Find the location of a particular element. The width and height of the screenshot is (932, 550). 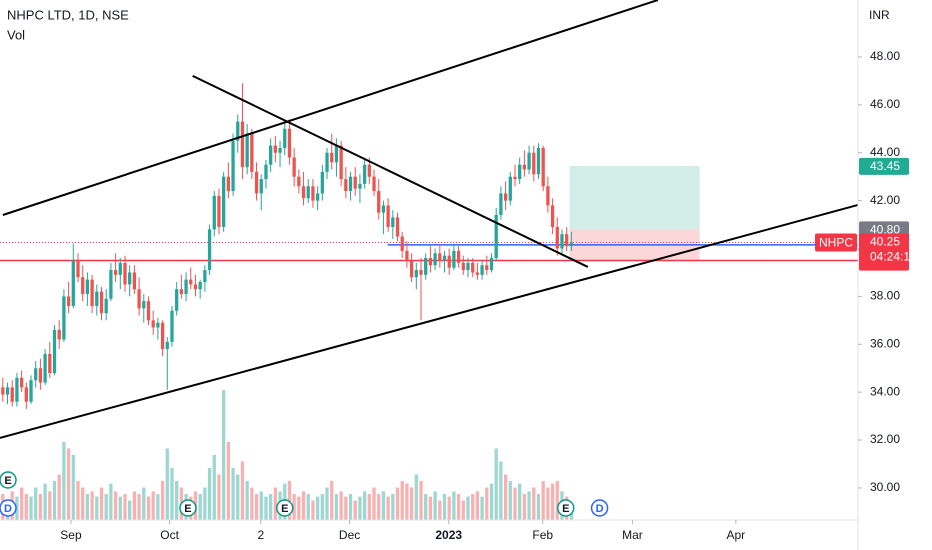

last-price-badge is located at coordinates (884, 250).